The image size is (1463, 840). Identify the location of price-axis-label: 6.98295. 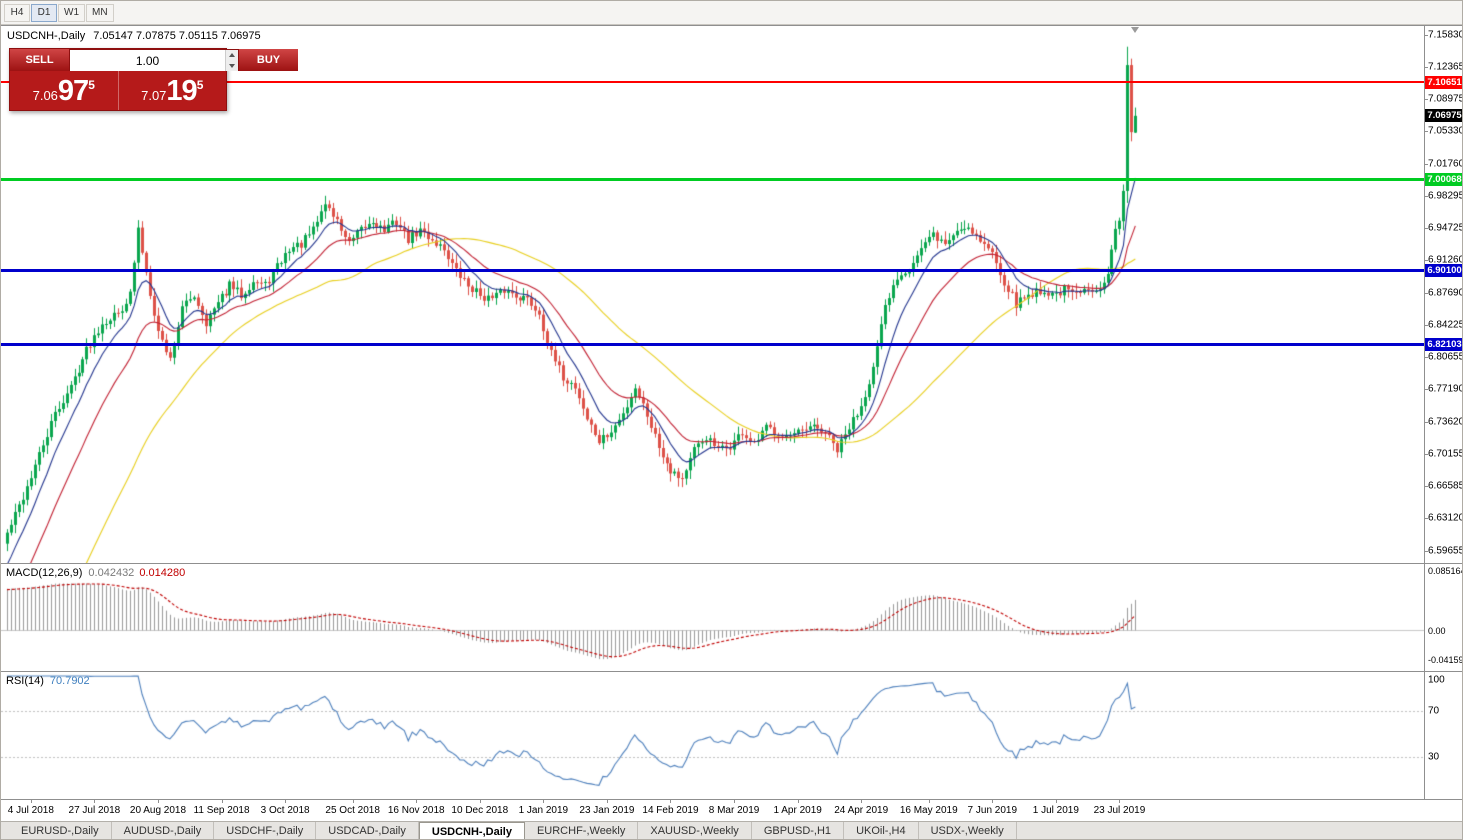
(1445, 196).